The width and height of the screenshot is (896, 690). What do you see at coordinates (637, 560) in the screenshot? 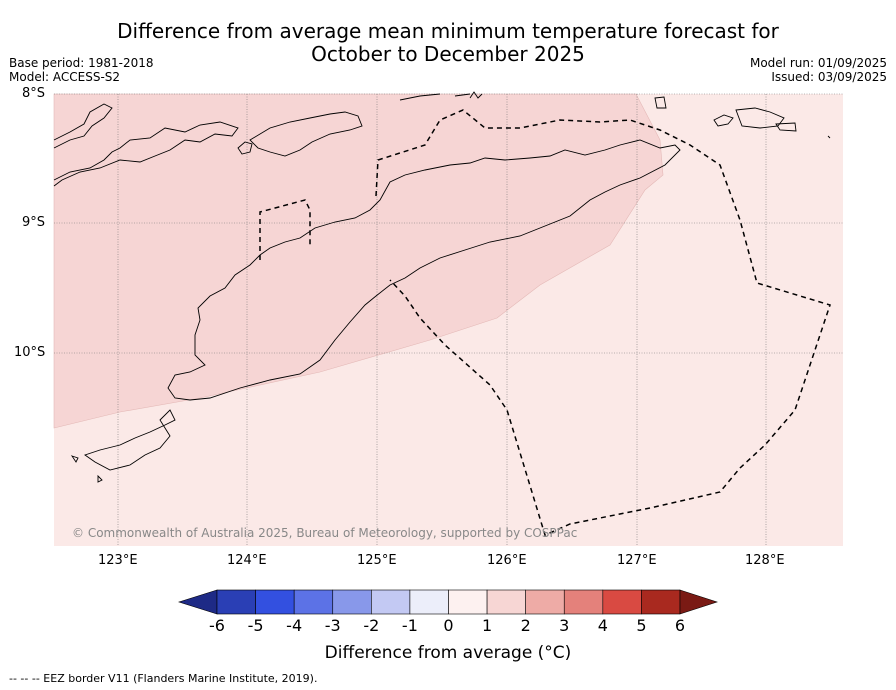
I see `lon-label: 127°E` at bounding box center [637, 560].